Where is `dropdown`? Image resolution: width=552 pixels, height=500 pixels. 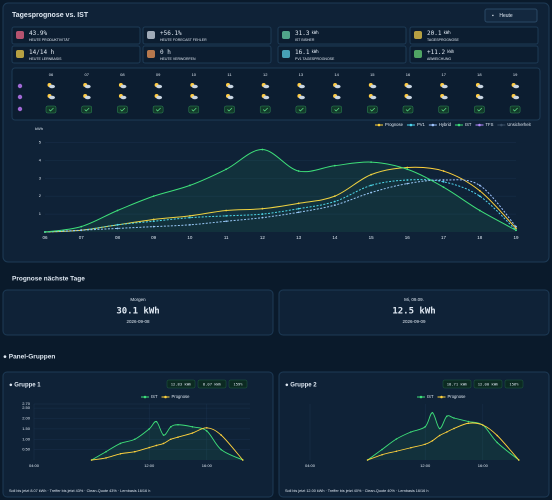
dropdown is located at coordinates (511, 15).